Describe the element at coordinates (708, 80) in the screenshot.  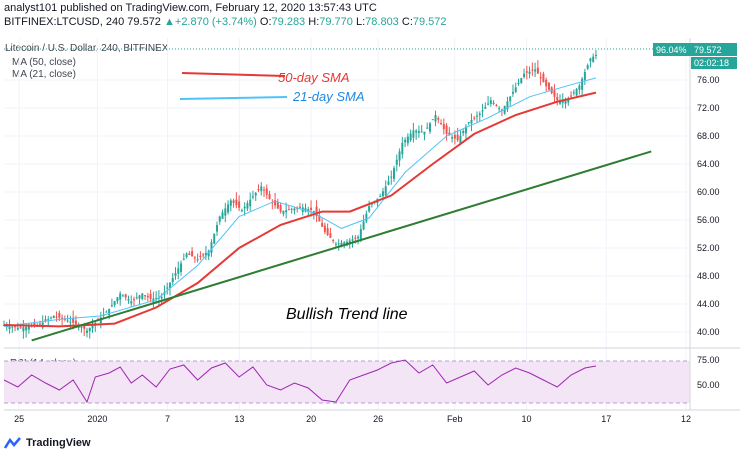
I see `price-tick: 76.00` at that location.